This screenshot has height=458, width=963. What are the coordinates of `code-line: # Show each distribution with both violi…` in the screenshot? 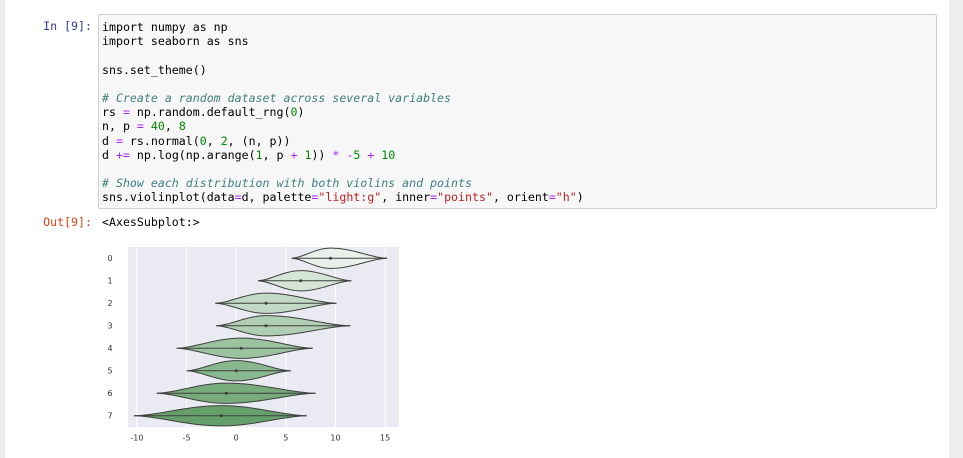 It's located at (287, 183).